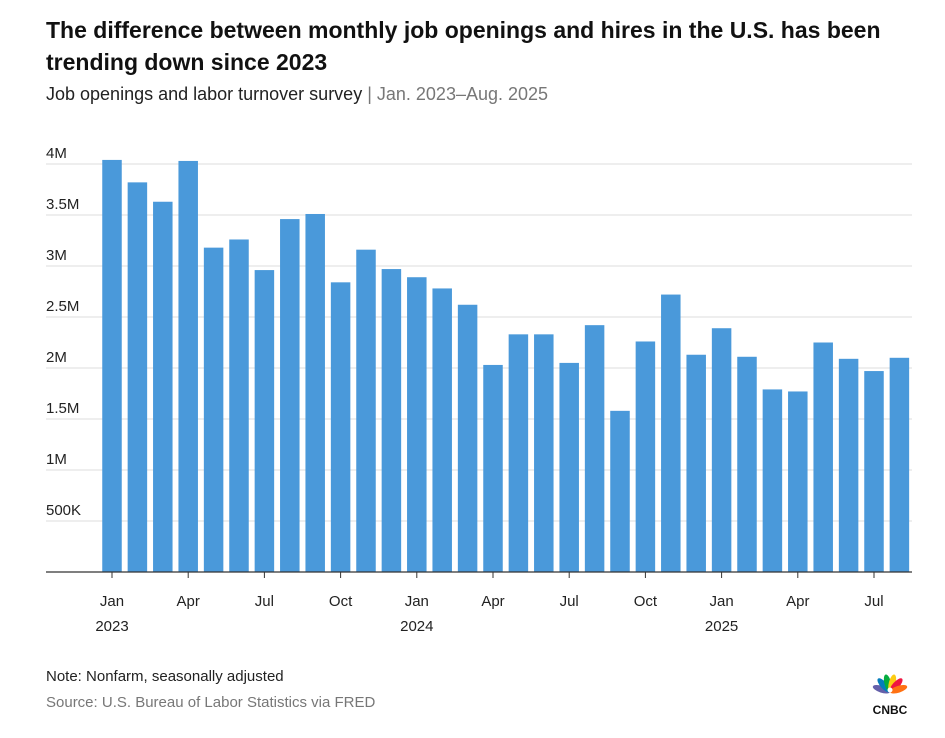 The width and height of the screenshot is (945, 738). Describe the element at coordinates (462, 94) in the screenshot. I see `subtitle-date-range: Jan. 2023–Aug. 2025` at that location.